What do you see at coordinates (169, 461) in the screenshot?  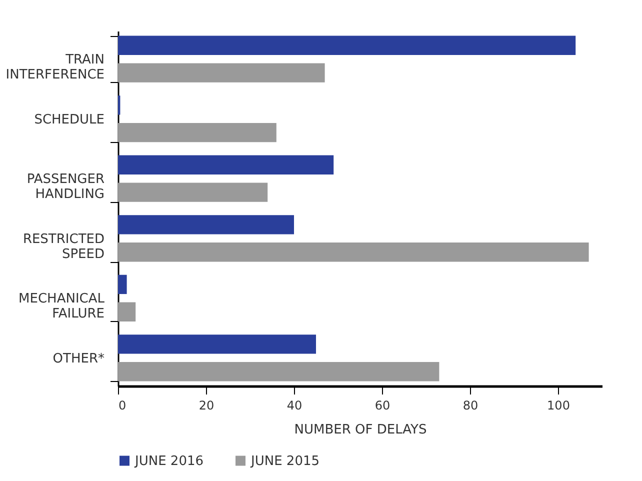 I see `legend-label: JUNE 2016` at bounding box center [169, 461].